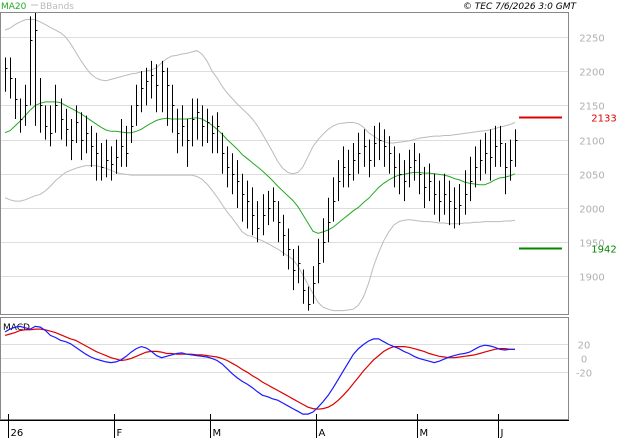 The width and height of the screenshot is (627, 440). I want to click on legend-ma20: MA20, so click(14, 7).